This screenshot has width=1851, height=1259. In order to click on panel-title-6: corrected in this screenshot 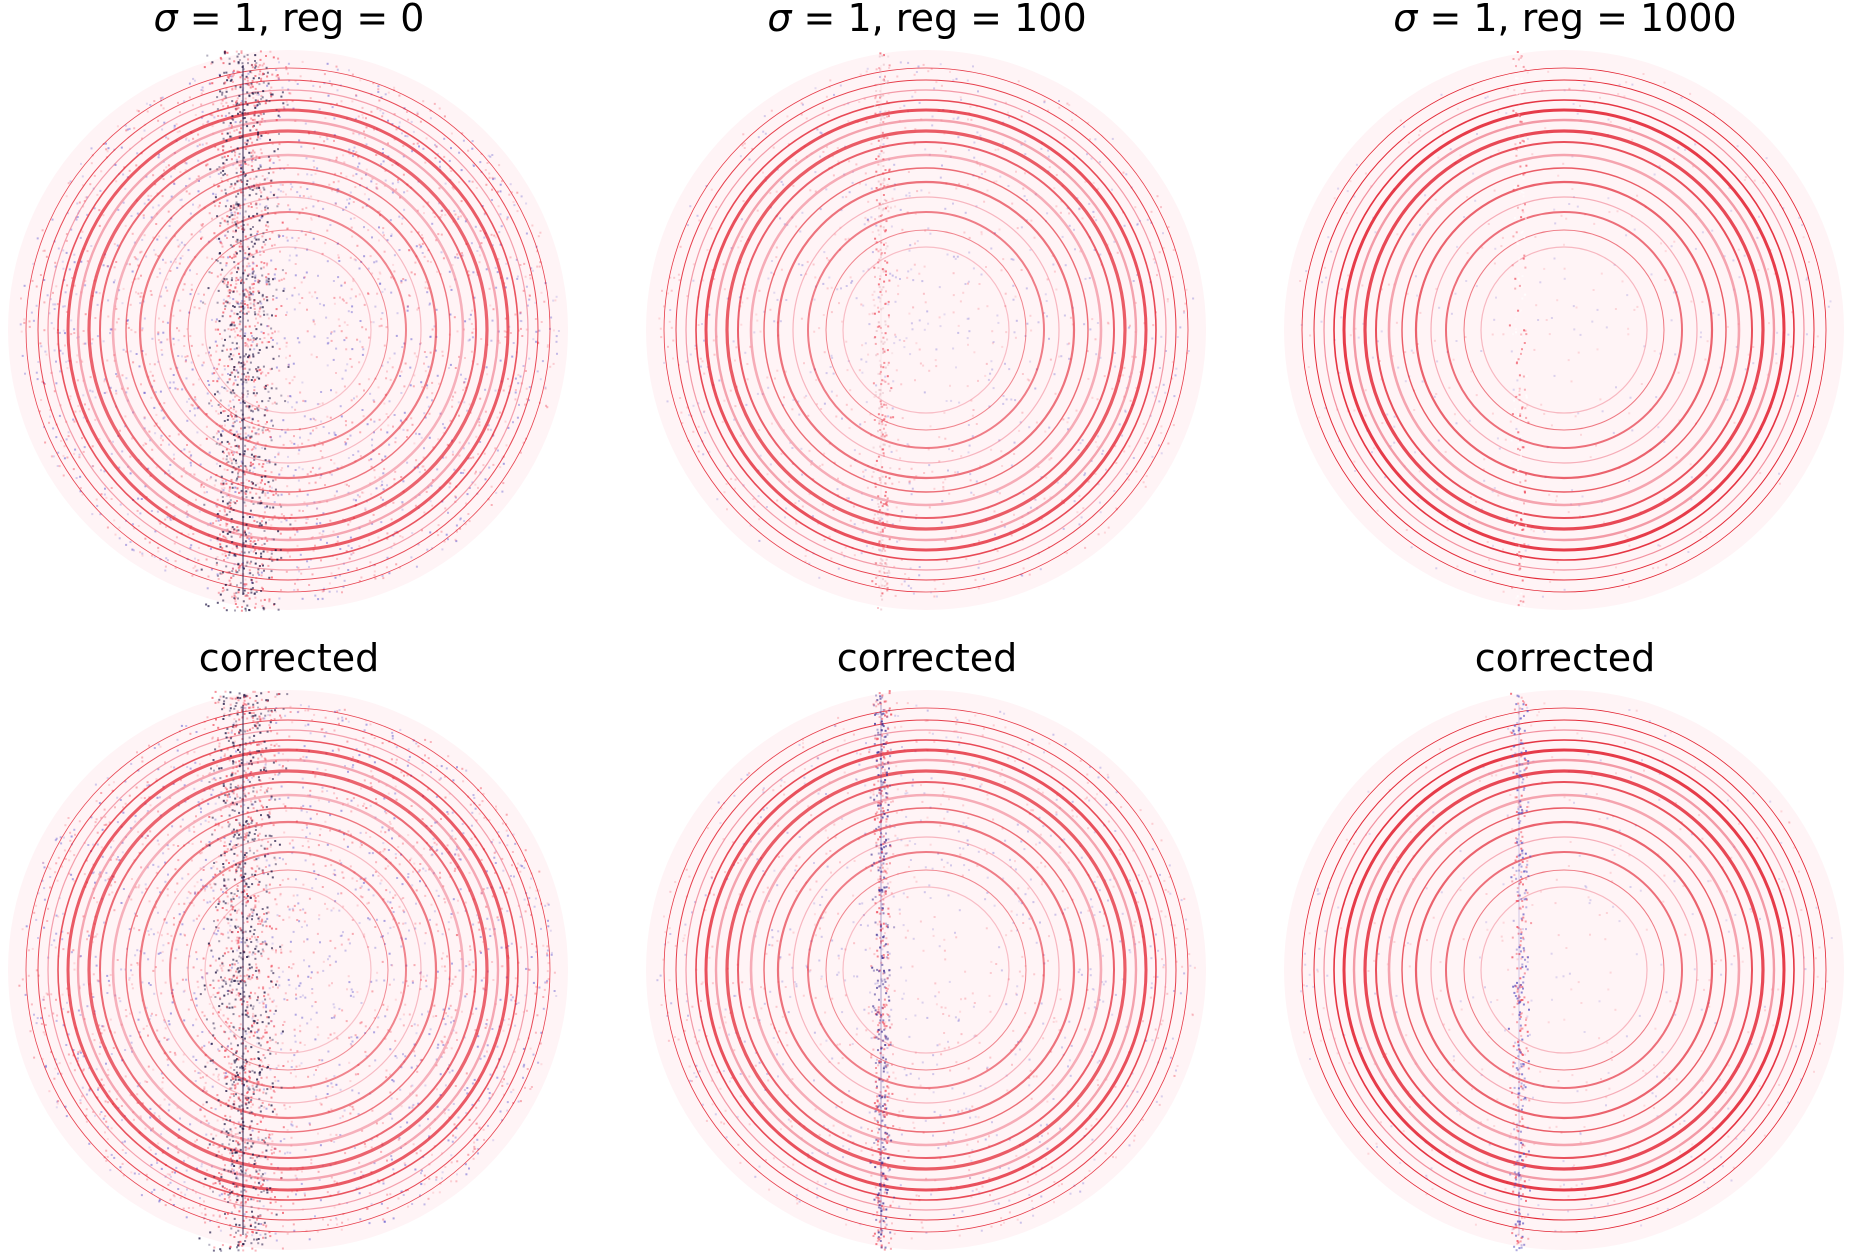, I will do `click(1558, 658)`.